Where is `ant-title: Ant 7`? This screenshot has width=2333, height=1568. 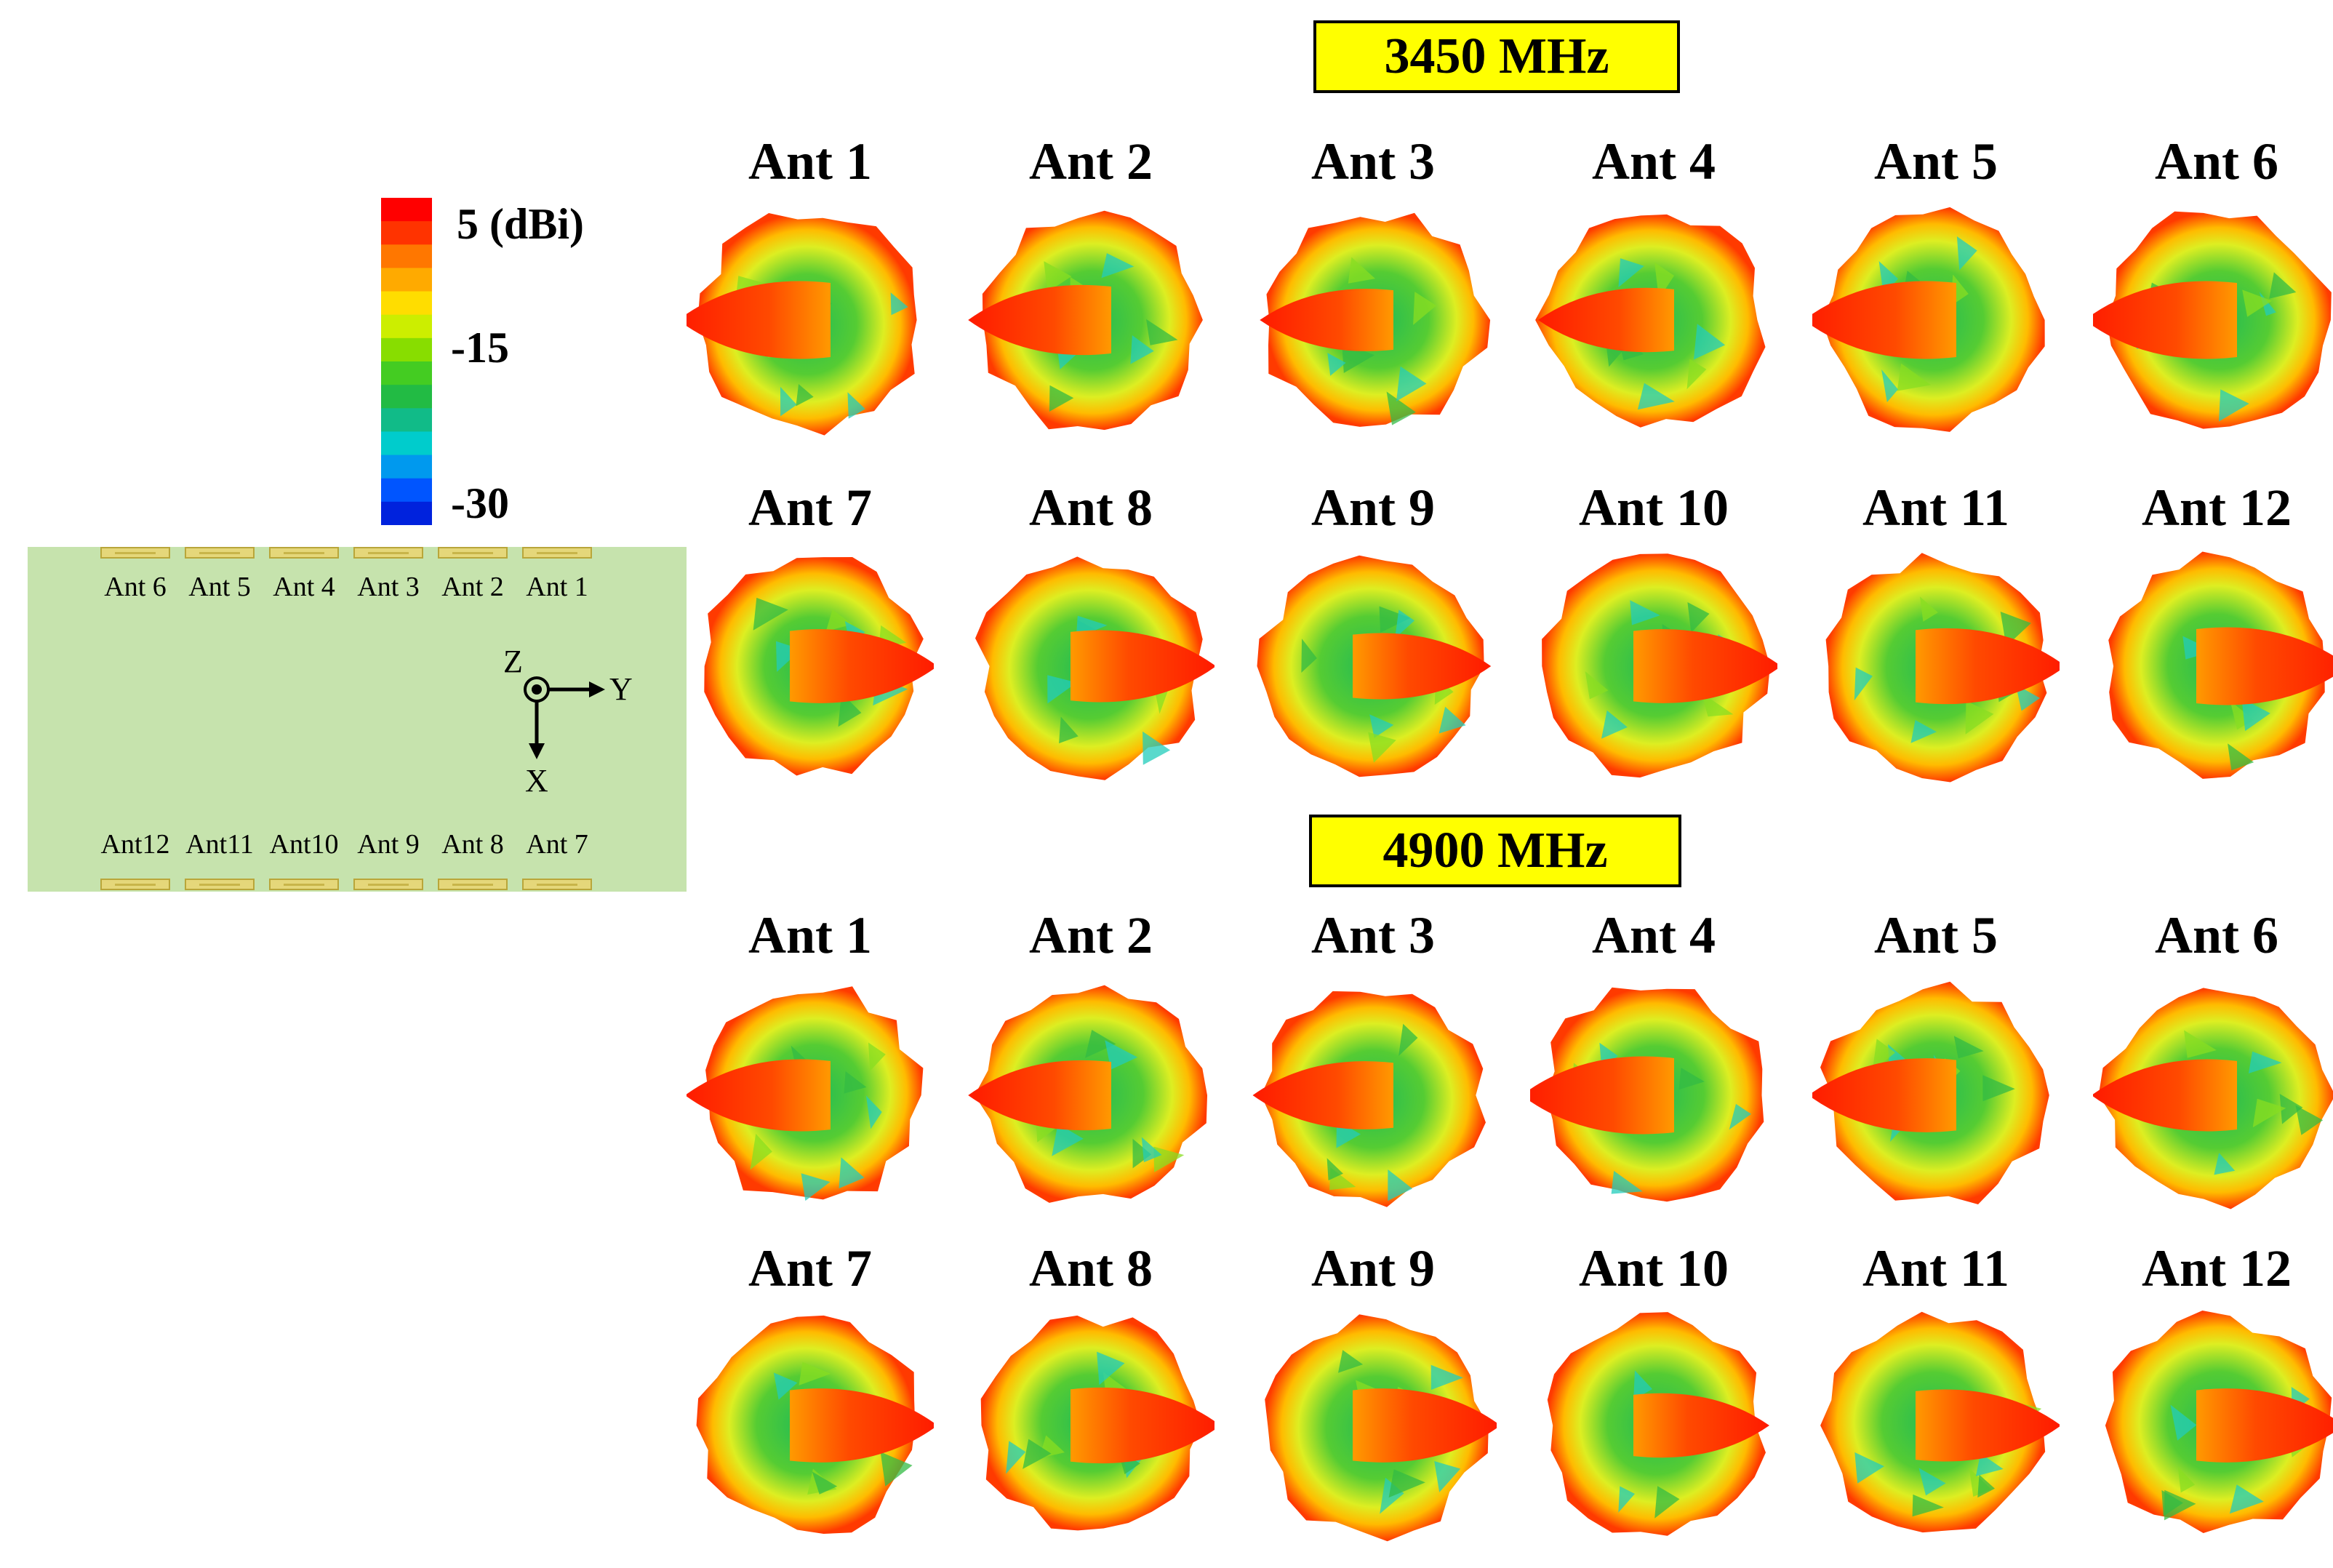 ant-title: Ant 7 is located at coordinates (810, 1268).